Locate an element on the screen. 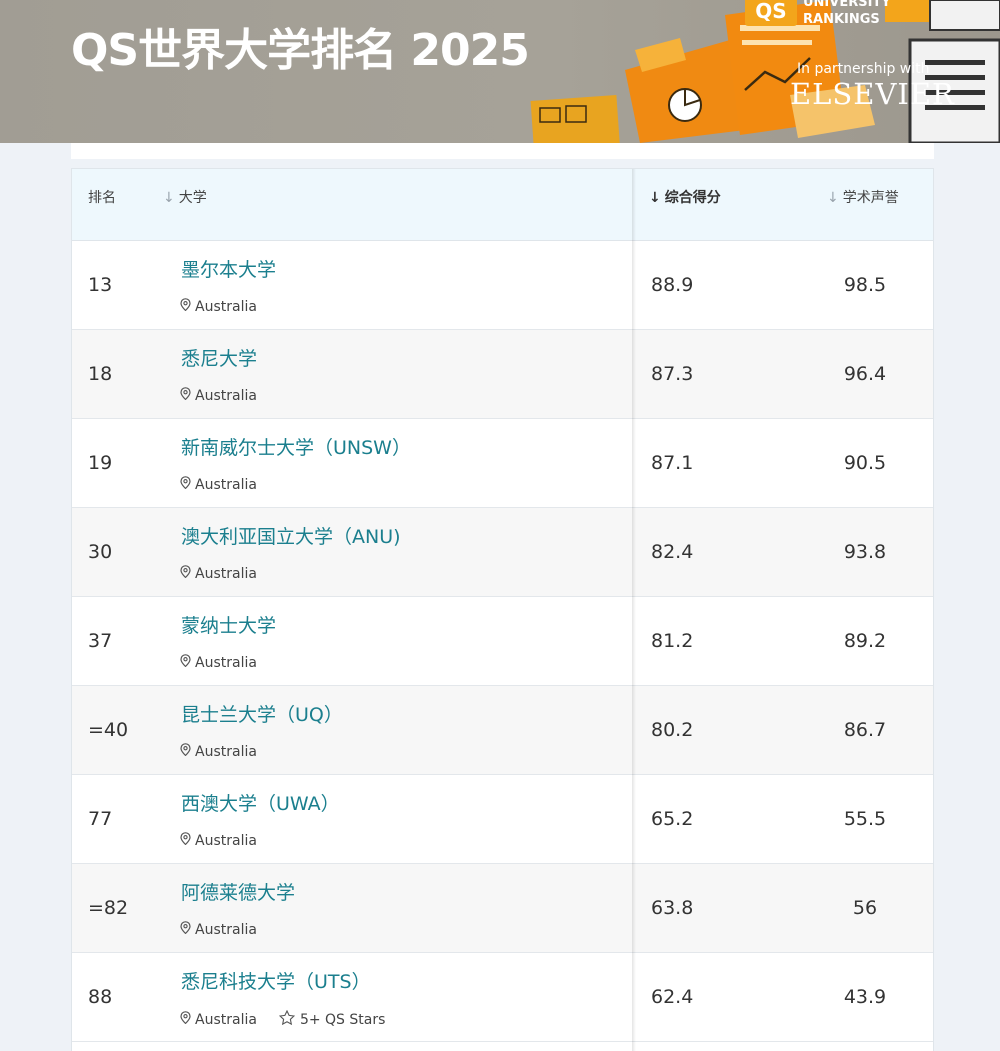 The image size is (1000, 1051). header-academic-reputation: ↓ 学术声誉 is located at coordinates (863, 205).